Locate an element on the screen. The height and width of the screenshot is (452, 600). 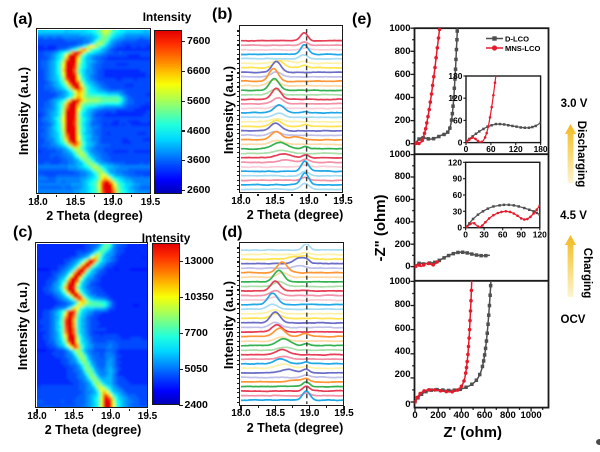
svg-text: D-LCO is located at coordinates (517, 39).